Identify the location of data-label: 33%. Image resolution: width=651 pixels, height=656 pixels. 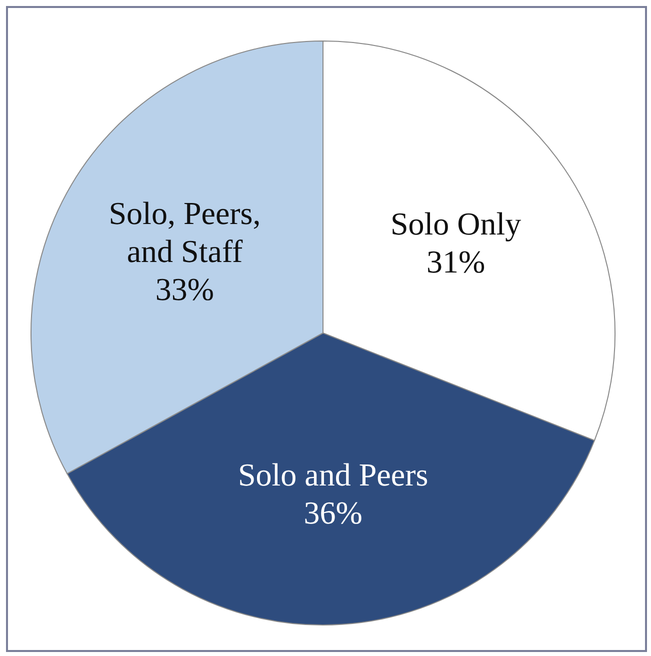
(184, 289).